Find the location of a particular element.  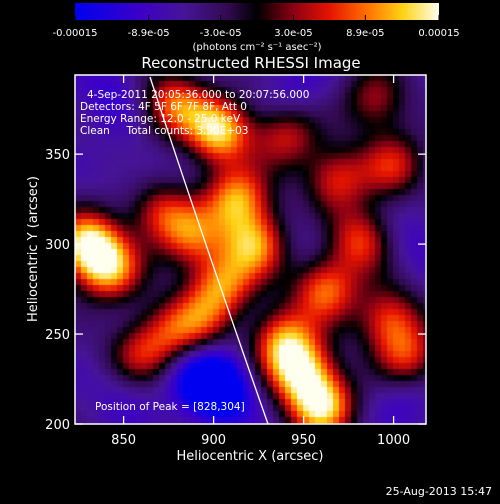

y-tick-label: 300 is located at coordinates (57, 245).